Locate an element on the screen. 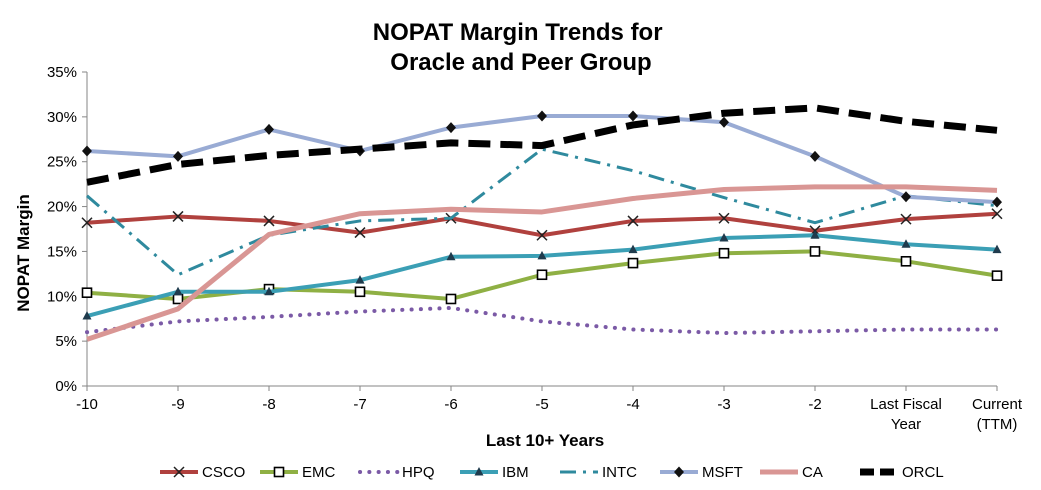 The width and height of the screenshot is (1041, 490). legend-item-ca: CA is located at coordinates (791, 472).